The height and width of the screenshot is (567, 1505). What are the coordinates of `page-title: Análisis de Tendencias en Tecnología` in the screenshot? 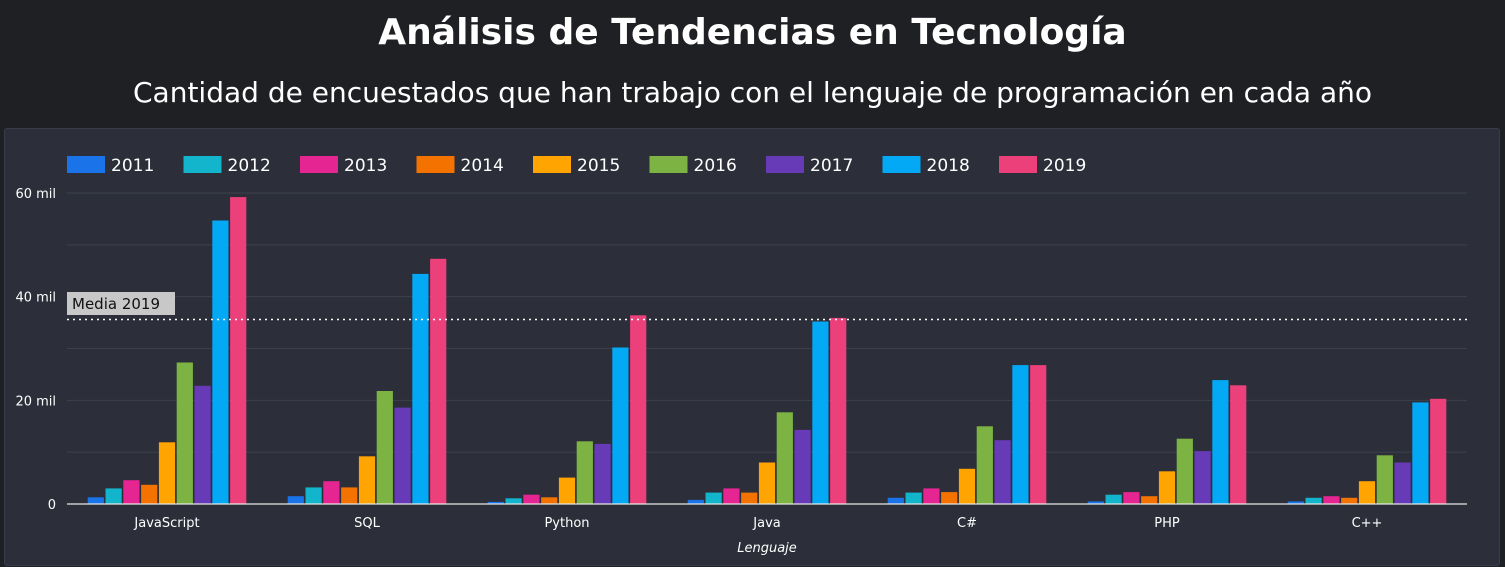 It's located at (752, 32).